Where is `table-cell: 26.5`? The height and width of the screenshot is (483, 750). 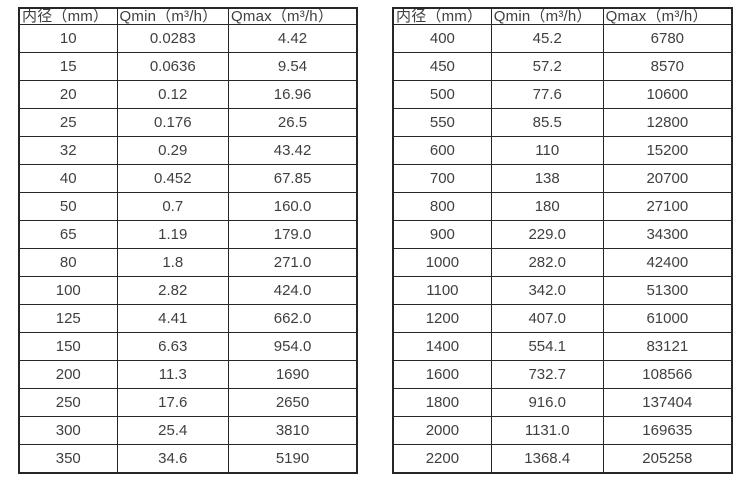
table-cell: 26.5 is located at coordinates (293, 122).